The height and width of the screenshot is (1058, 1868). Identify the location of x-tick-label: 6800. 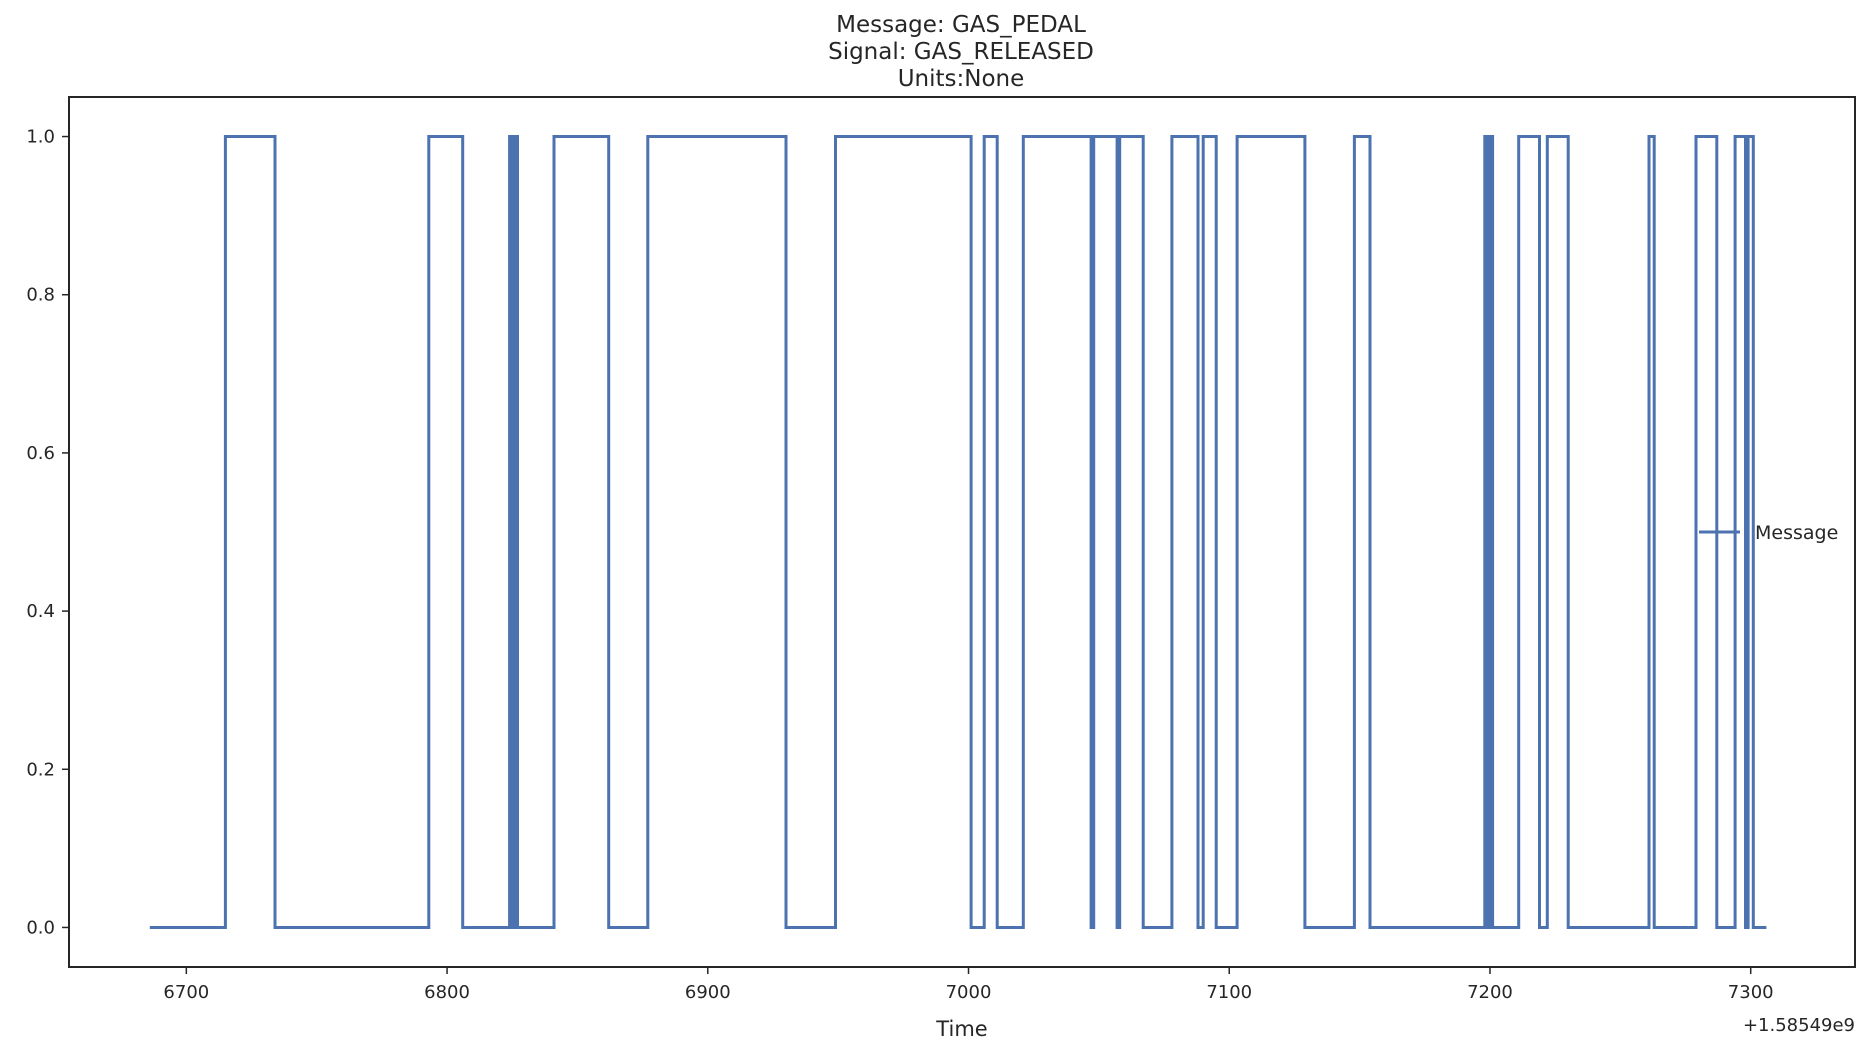
(447, 992).